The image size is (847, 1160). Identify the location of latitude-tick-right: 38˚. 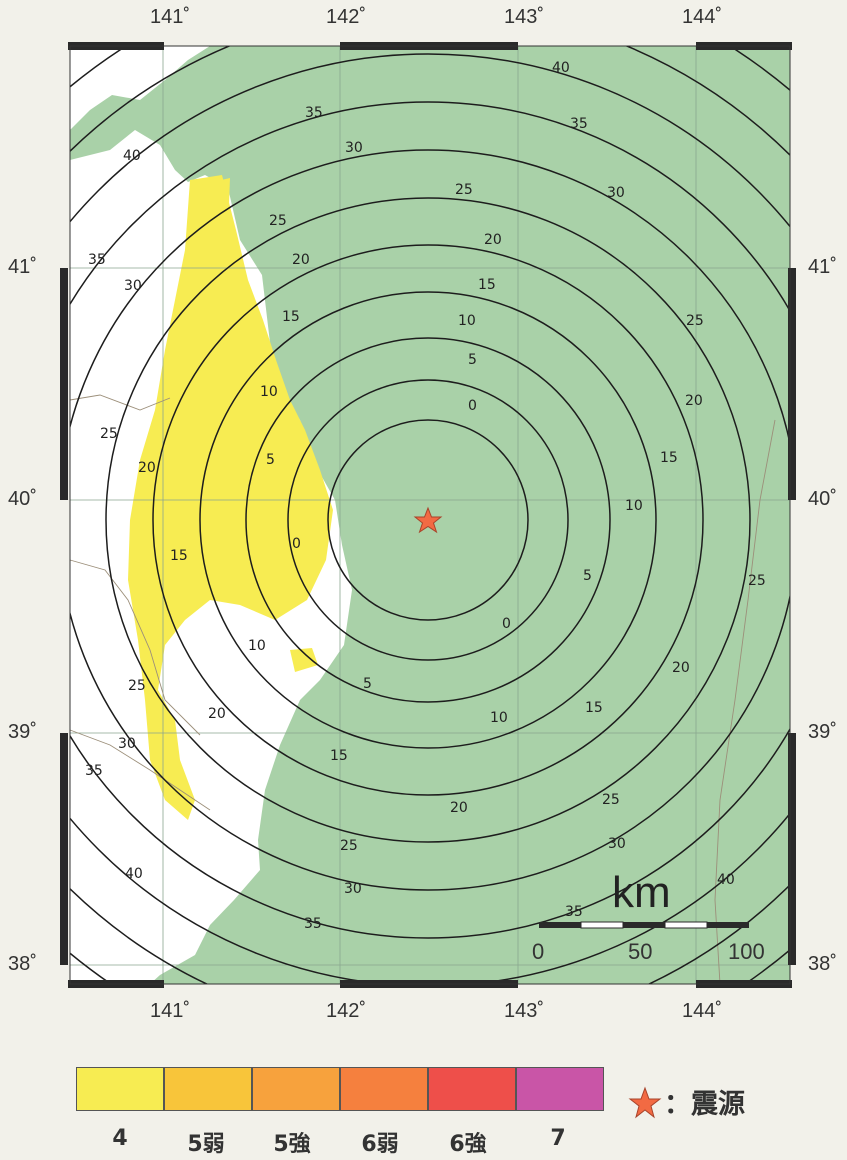
(822, 964).